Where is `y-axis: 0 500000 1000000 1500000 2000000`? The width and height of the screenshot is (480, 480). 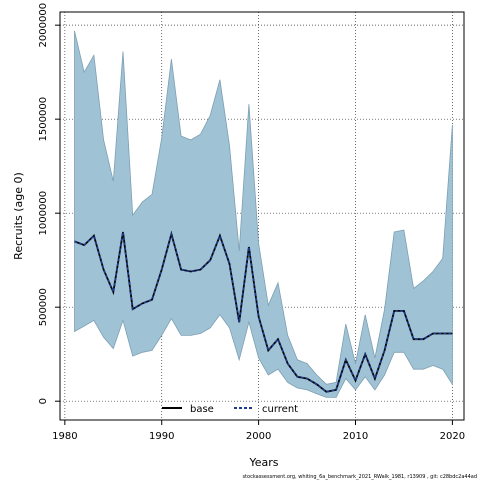 y-axis: 0 500000 1000000 1500000 2000000 is located at coordinates (49, 203).